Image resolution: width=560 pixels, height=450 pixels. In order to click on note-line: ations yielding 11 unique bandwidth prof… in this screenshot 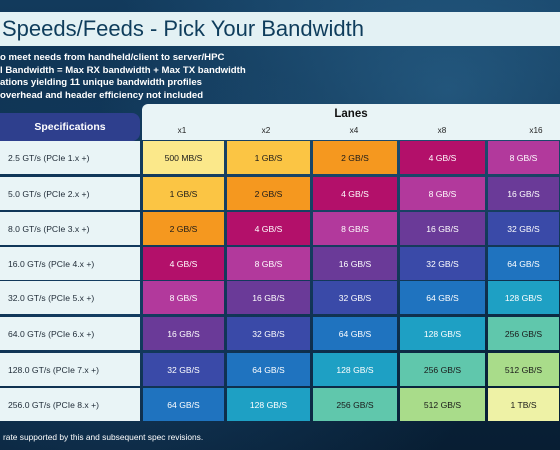, I will do `click(101, 83)`.